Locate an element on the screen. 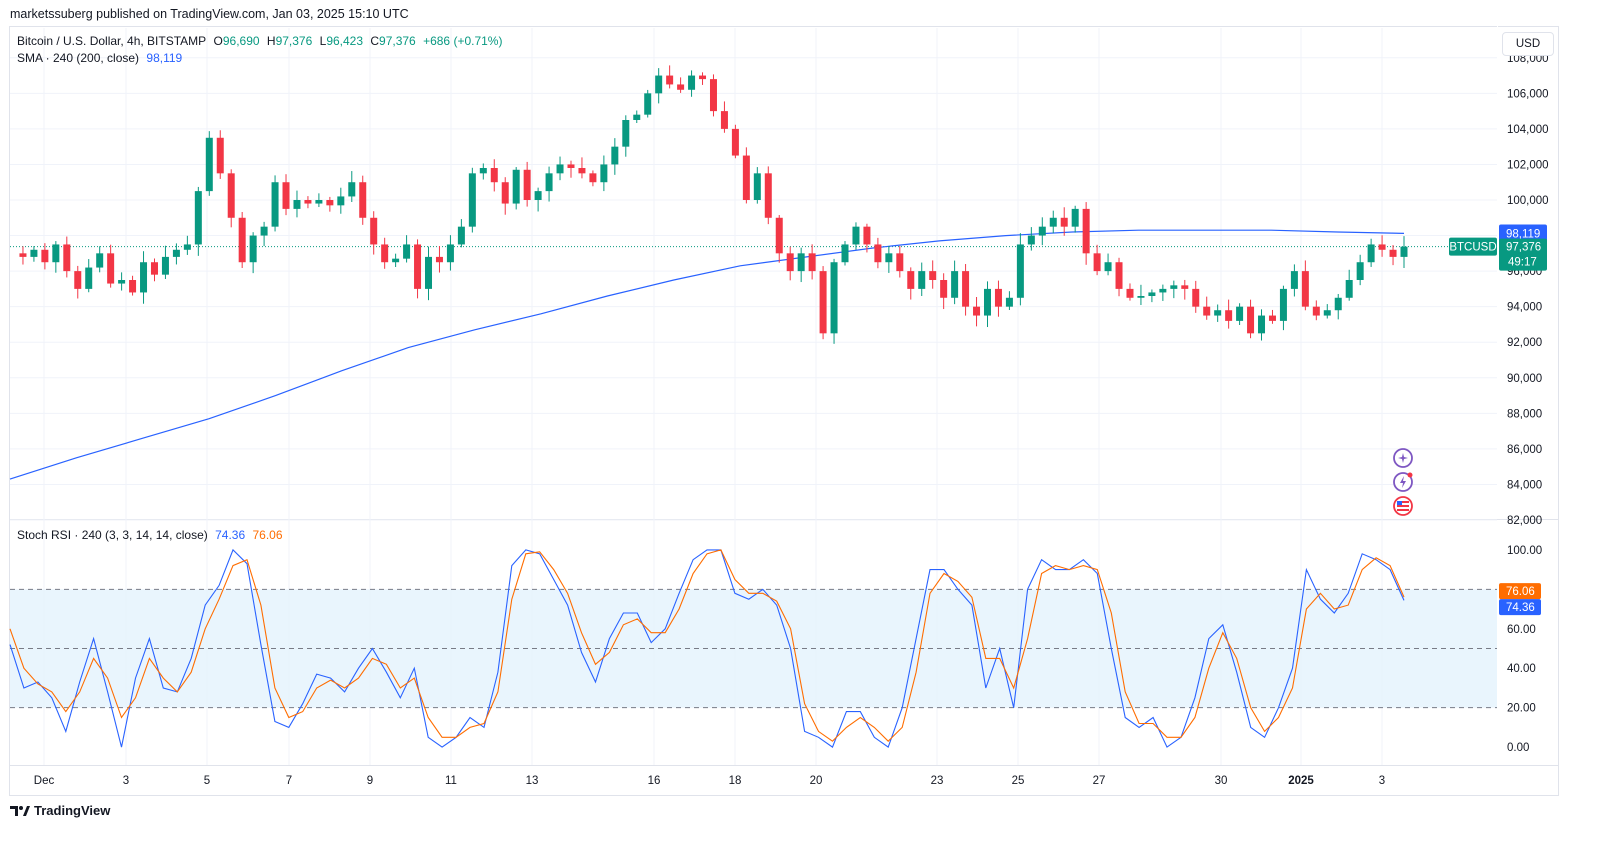  stoch-d-tag-label: 76.06 is located at coordinates (1520, 592).